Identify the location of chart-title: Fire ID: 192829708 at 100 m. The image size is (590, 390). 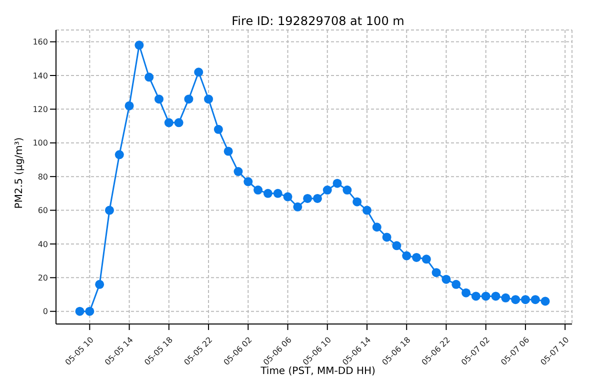
(318, 21).